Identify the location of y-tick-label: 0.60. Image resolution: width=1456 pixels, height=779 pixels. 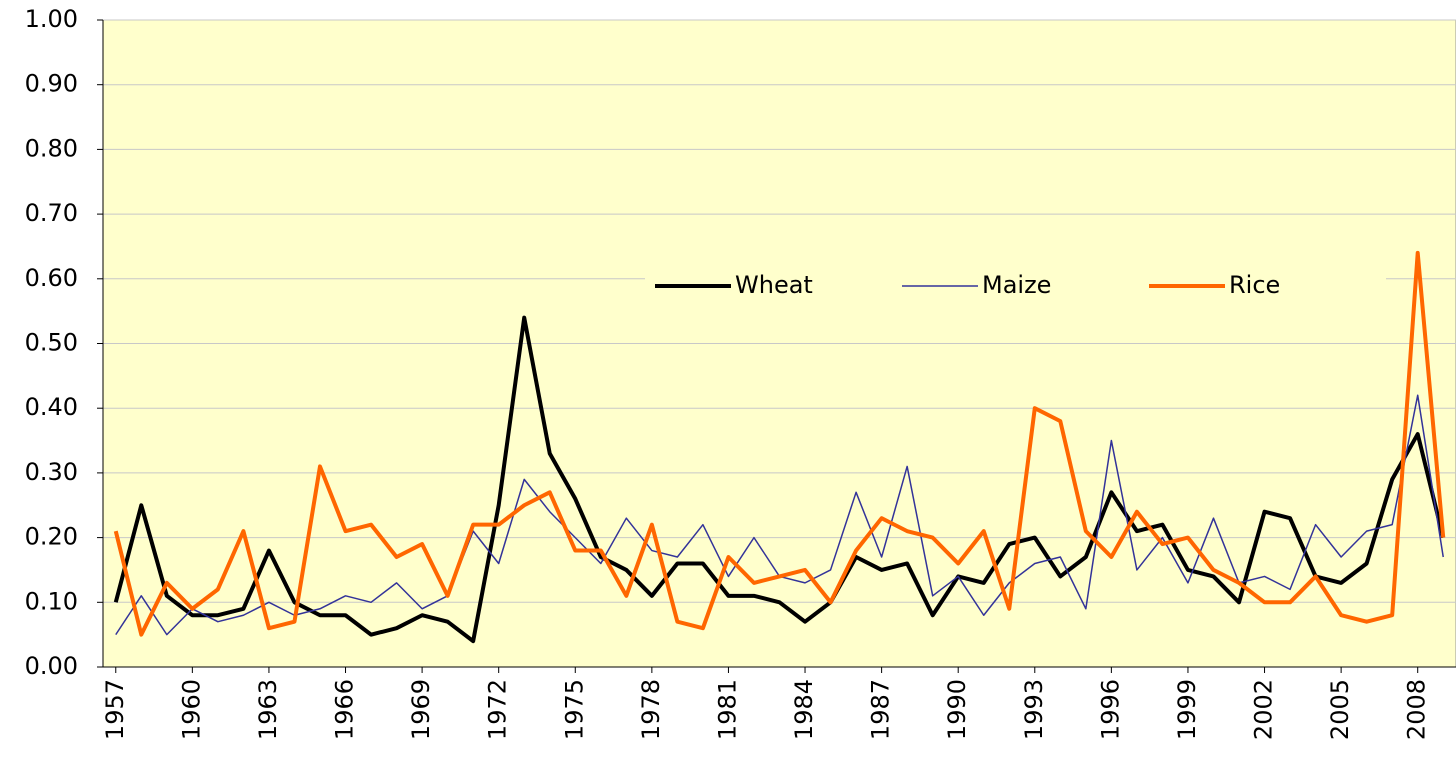
(51, 278).